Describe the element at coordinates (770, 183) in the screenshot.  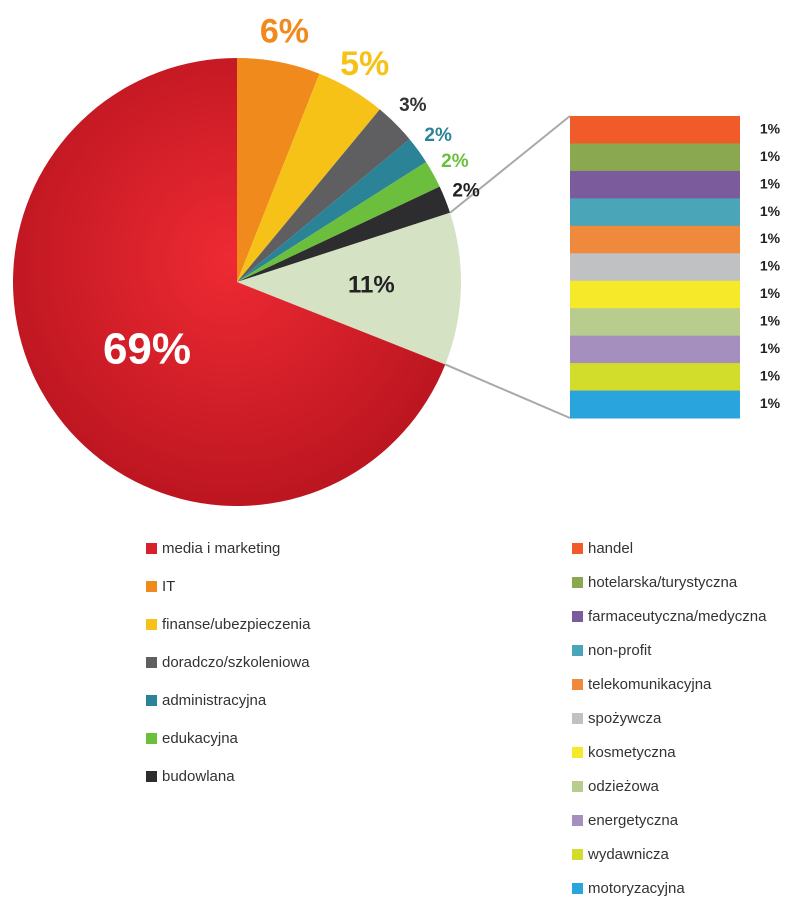
I see `bar-label-farmaceutyczna-medyczna: 1%` at that location.